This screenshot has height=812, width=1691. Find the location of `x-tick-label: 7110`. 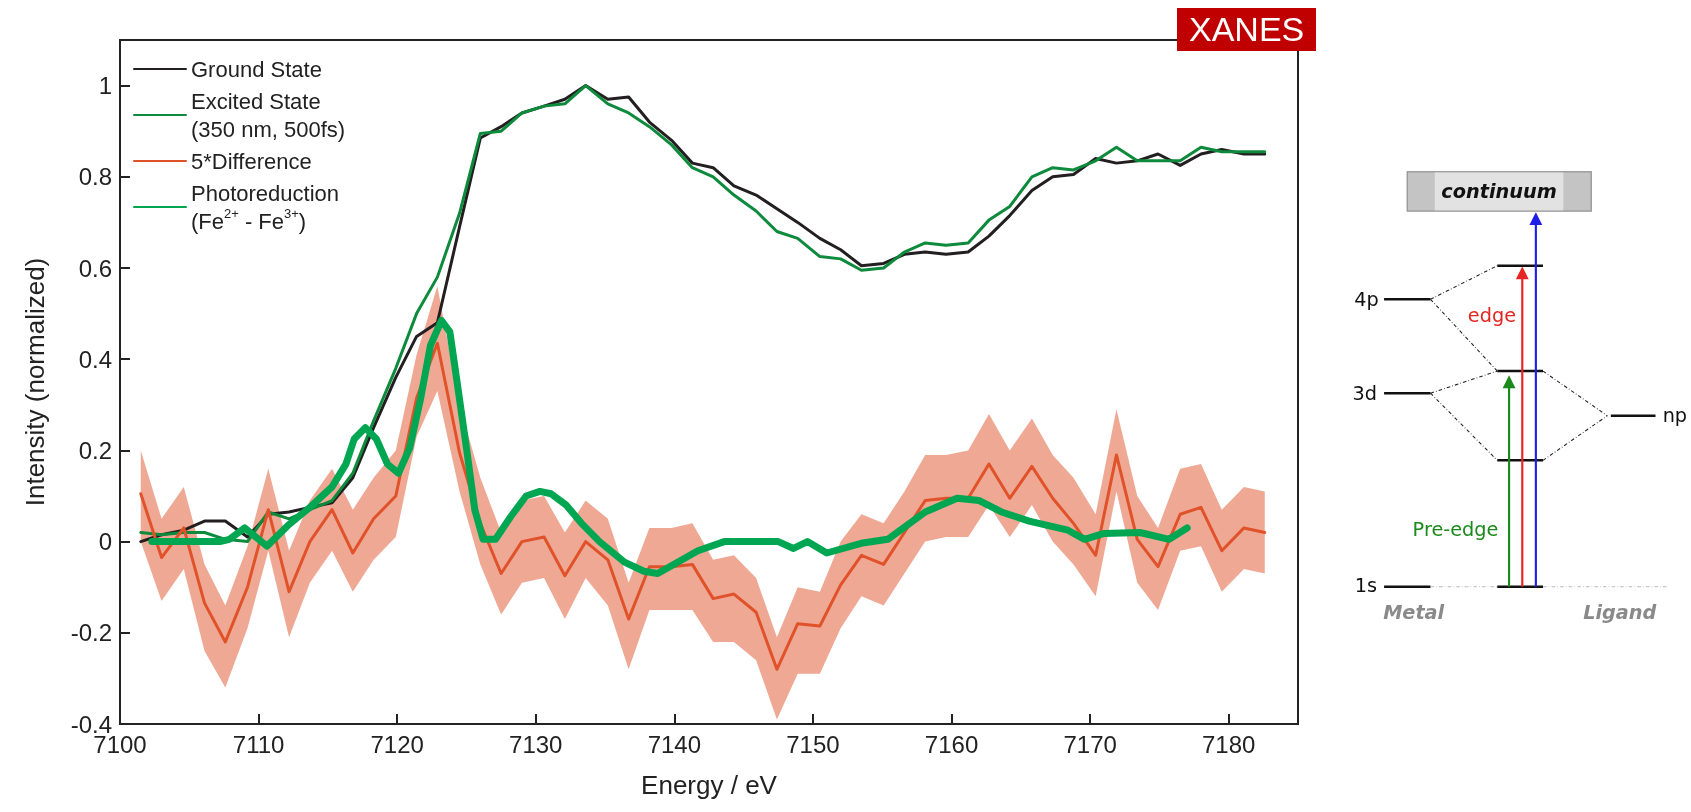

x-tick-label: 7110 is located at coordinates (258, 744).